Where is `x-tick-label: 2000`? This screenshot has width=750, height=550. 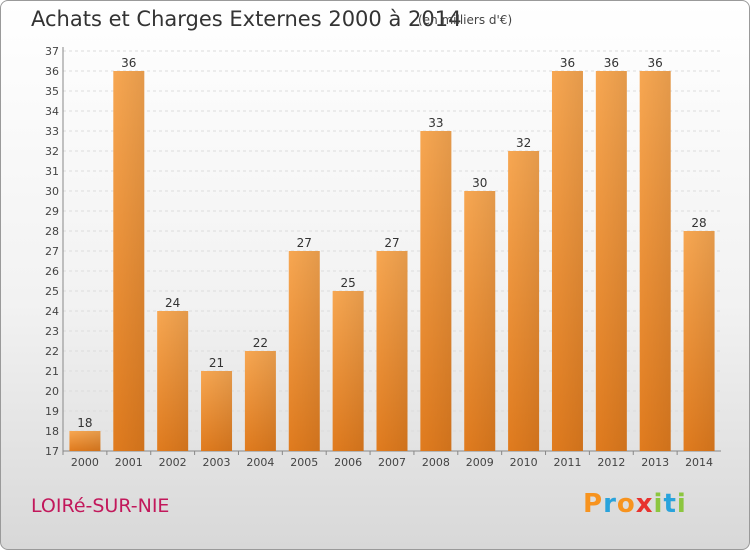 x-tick-label: 2000 is located at coordinates (85, 462).